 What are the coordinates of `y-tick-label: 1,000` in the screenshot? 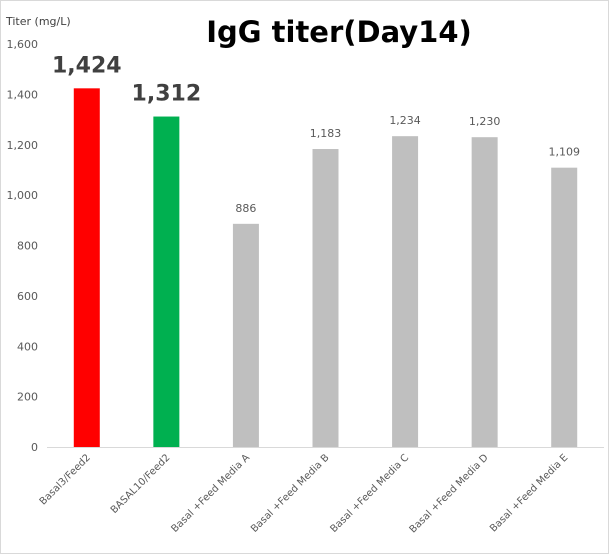 It's located at (23, 195).